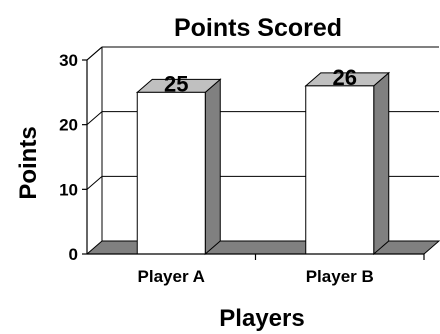  What do you see at coordinates (261, 318) in the screenshot?
I see `x-axis-label: Players` at bounding box center [261, 318].